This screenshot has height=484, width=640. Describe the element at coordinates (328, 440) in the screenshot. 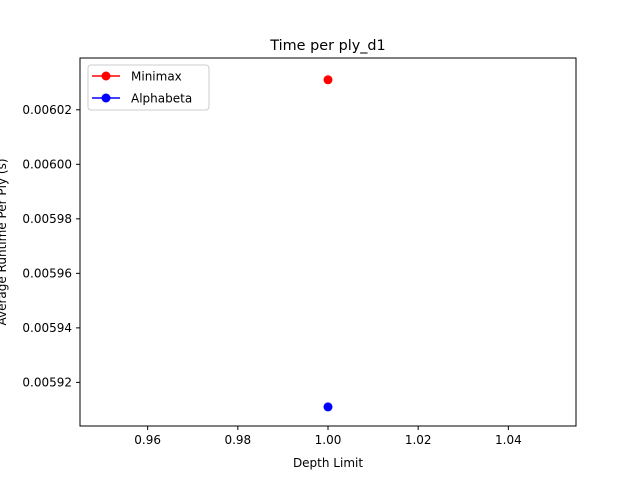

I see `x-tick-label: 1.00` at that location.